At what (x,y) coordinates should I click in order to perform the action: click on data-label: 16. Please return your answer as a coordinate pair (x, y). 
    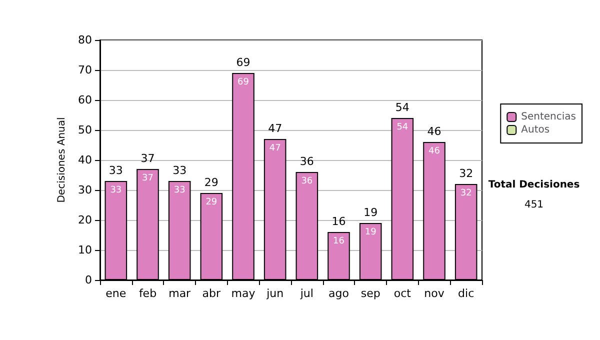
    Looking at the image, I should click on (339, 241).